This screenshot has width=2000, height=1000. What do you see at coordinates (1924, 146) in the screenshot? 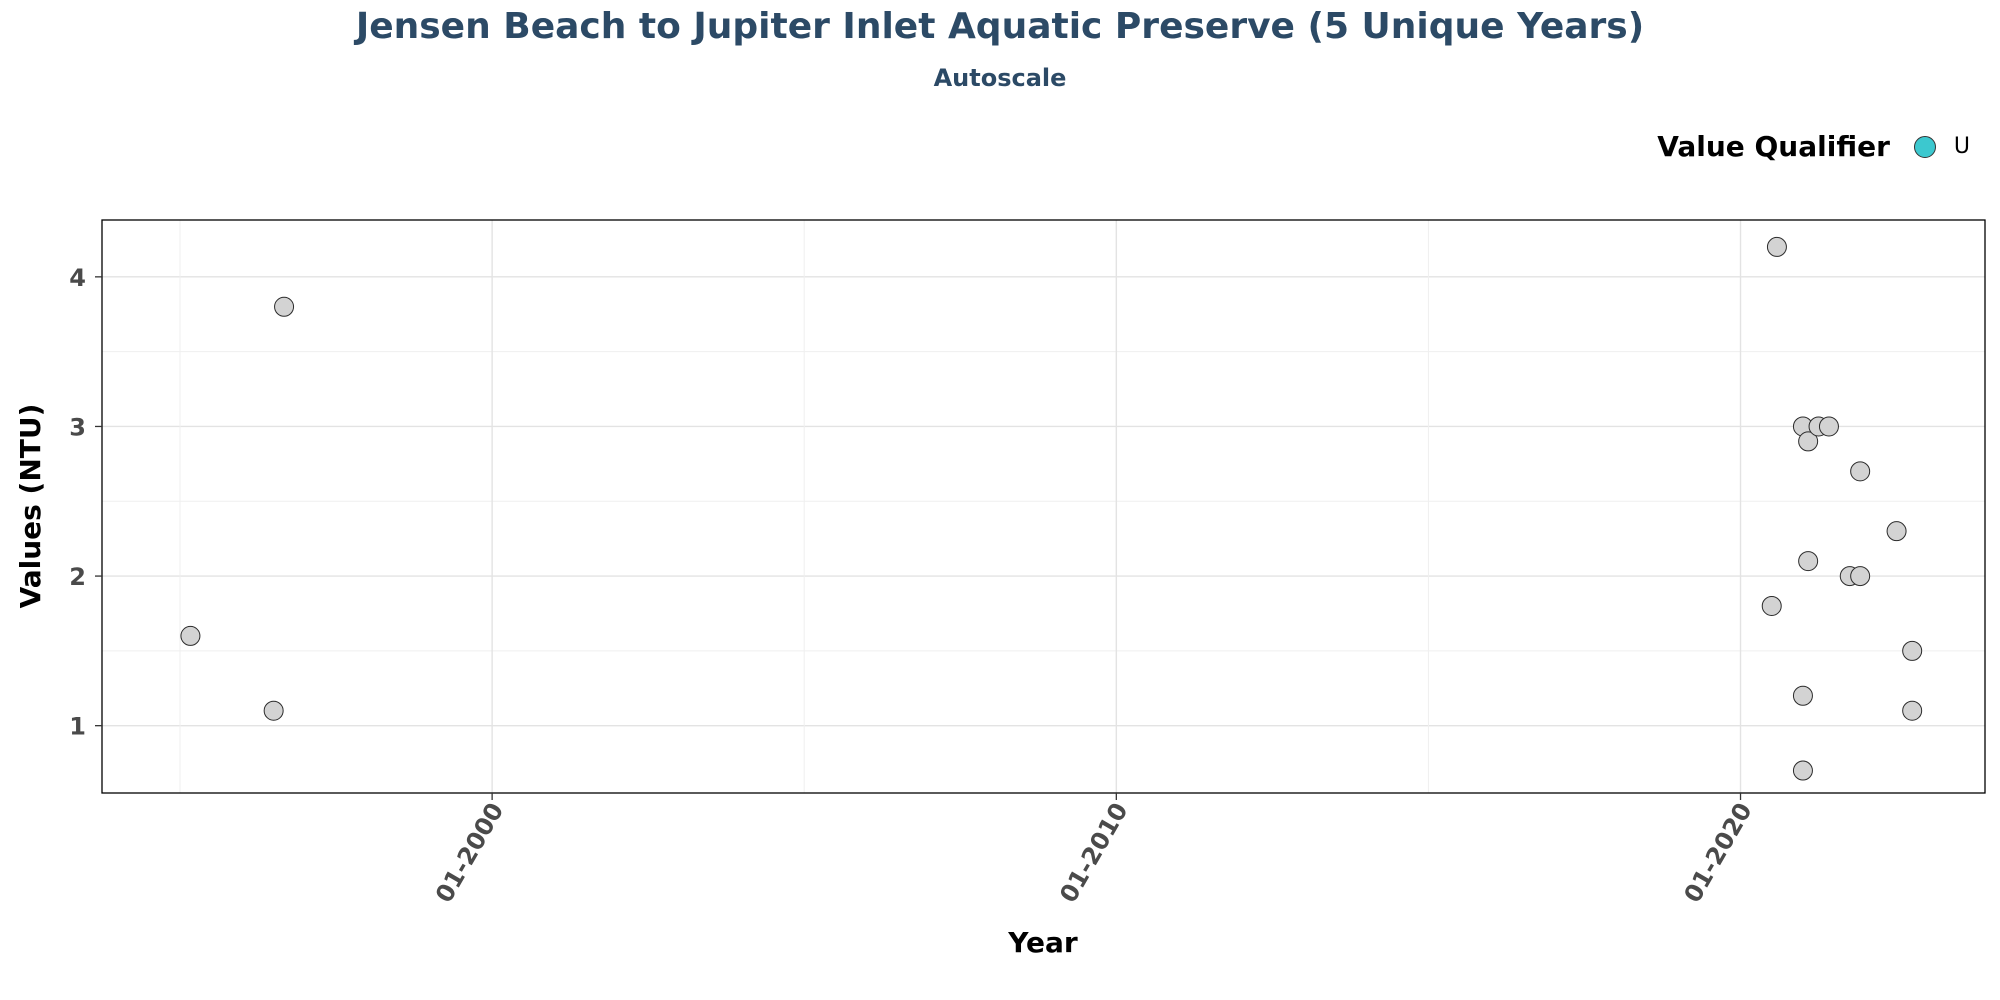
I see `legend-key-u` at bounding box center [1924, 146].